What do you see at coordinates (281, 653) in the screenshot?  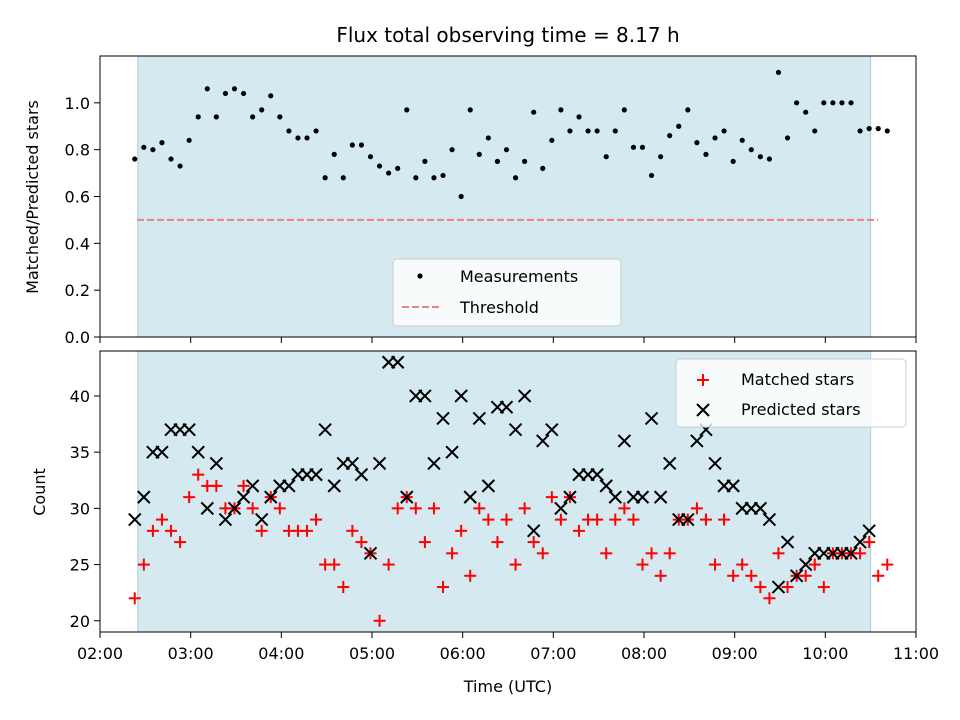 I see `x-tick-label: 04:00` at bounding box center [281, 653].